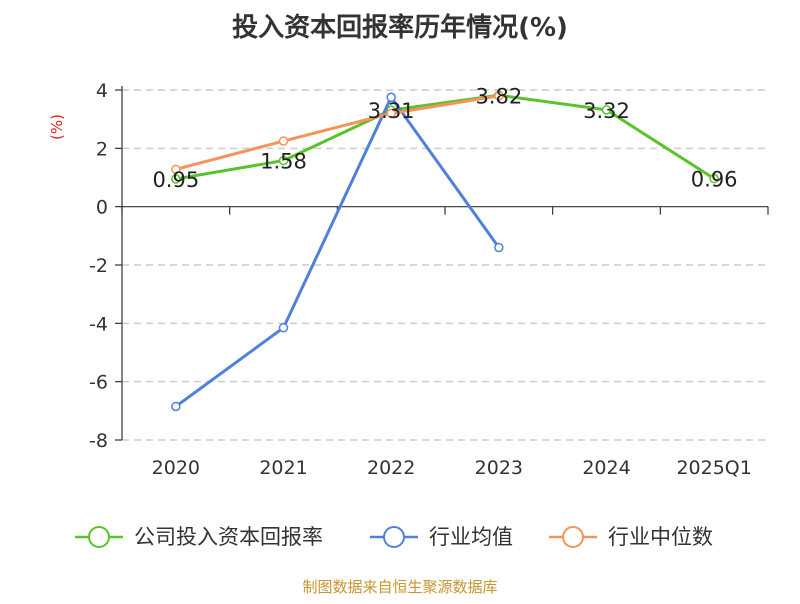 This screenshot has width=800, height=604. I want to click on source-note: 制图数据来自恒生聚源数据库, so click(399, 587).